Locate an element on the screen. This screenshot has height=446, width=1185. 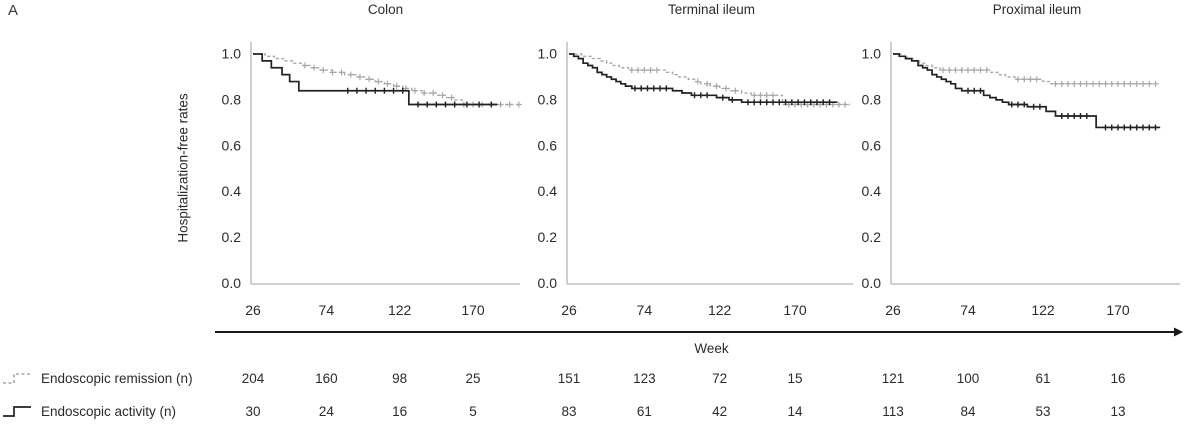
at-risk-count: 24 is located at coordinates (327, 411).